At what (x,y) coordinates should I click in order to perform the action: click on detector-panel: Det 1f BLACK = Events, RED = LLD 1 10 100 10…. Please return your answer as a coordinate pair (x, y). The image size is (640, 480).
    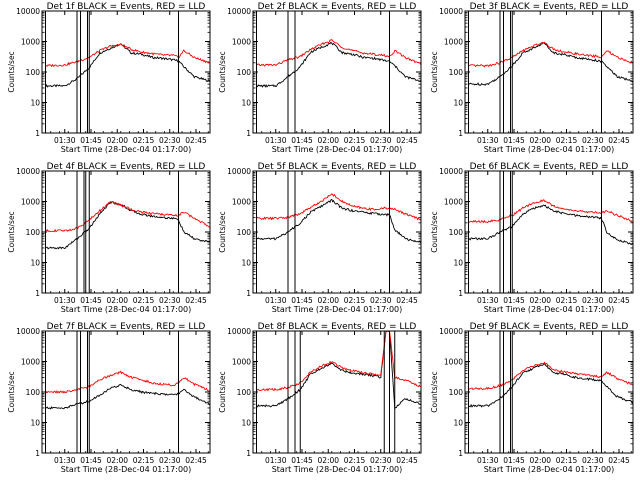
    Looking at the image, I should click on (109, 78).